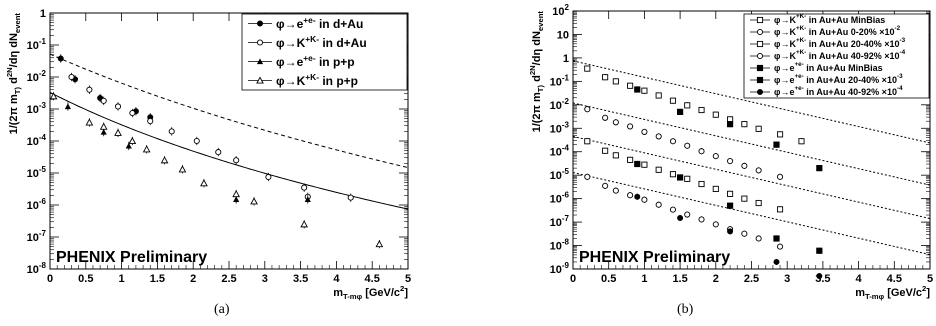 This screenshot has height=326, width=936. I want to click on x-tick-label: 5, so click(930, 279).